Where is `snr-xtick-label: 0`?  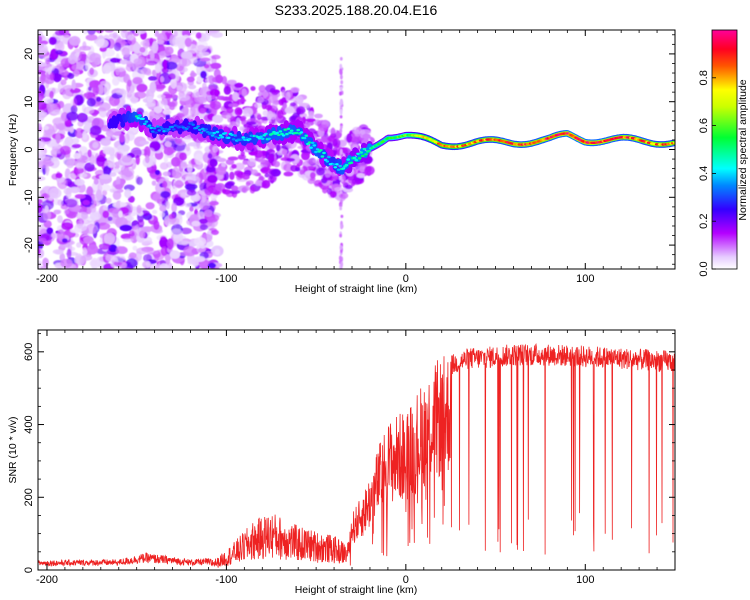
snr-xtick-label: 0 is located at coordinates (406, 580).